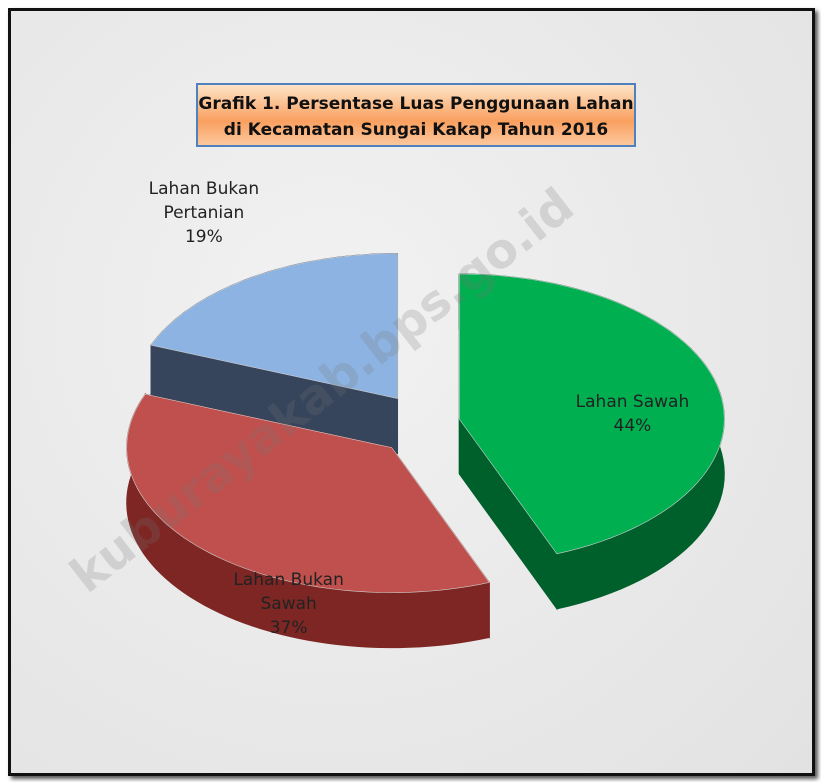  What do you see at coordinates (204, 200) in the screenshot?
I see `category-label: Lahan Bukan Pertanian` at bounding box center [204, 200].